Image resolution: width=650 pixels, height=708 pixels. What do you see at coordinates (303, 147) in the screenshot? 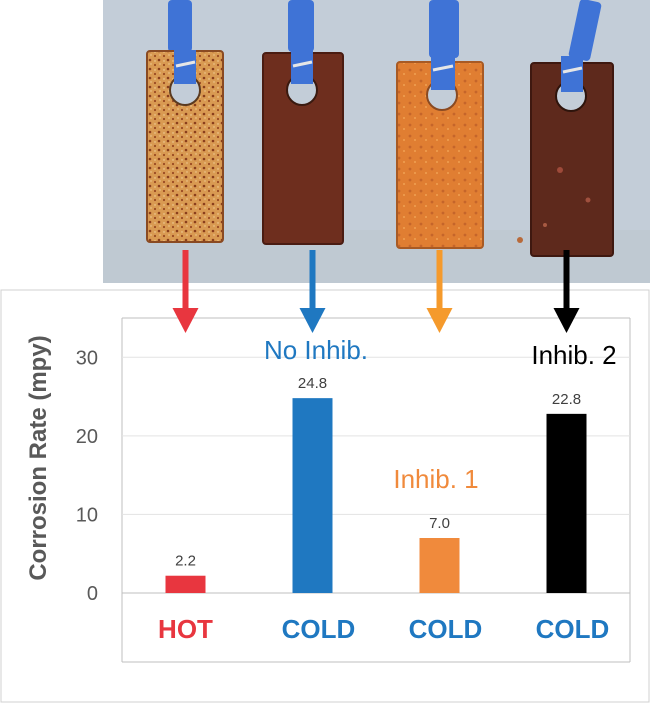
I see `coupon-no-inhibitor` at bounding box center [303, 147].